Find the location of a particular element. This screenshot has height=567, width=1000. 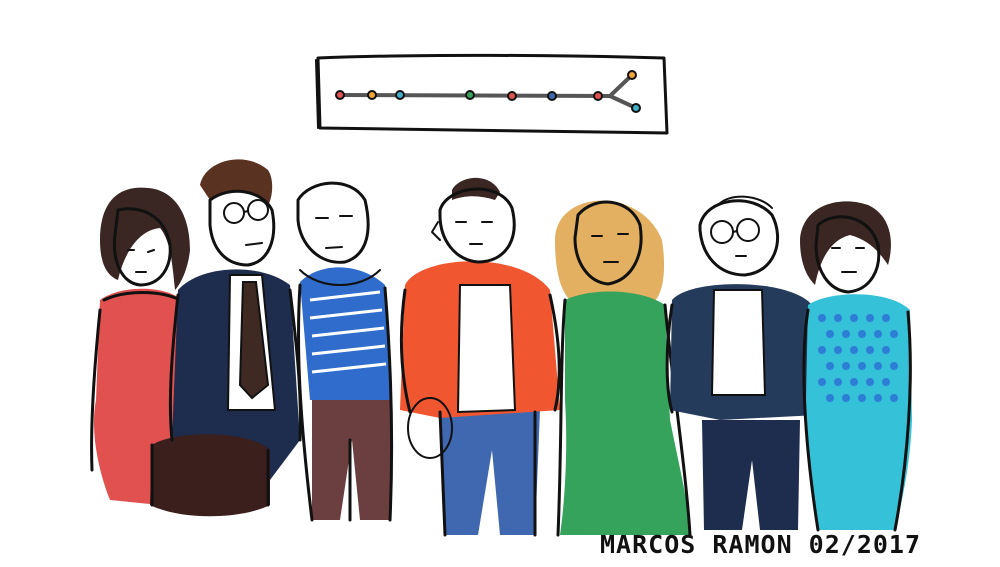

man-blue-striped-shirt is located at coordinates (345, 351).